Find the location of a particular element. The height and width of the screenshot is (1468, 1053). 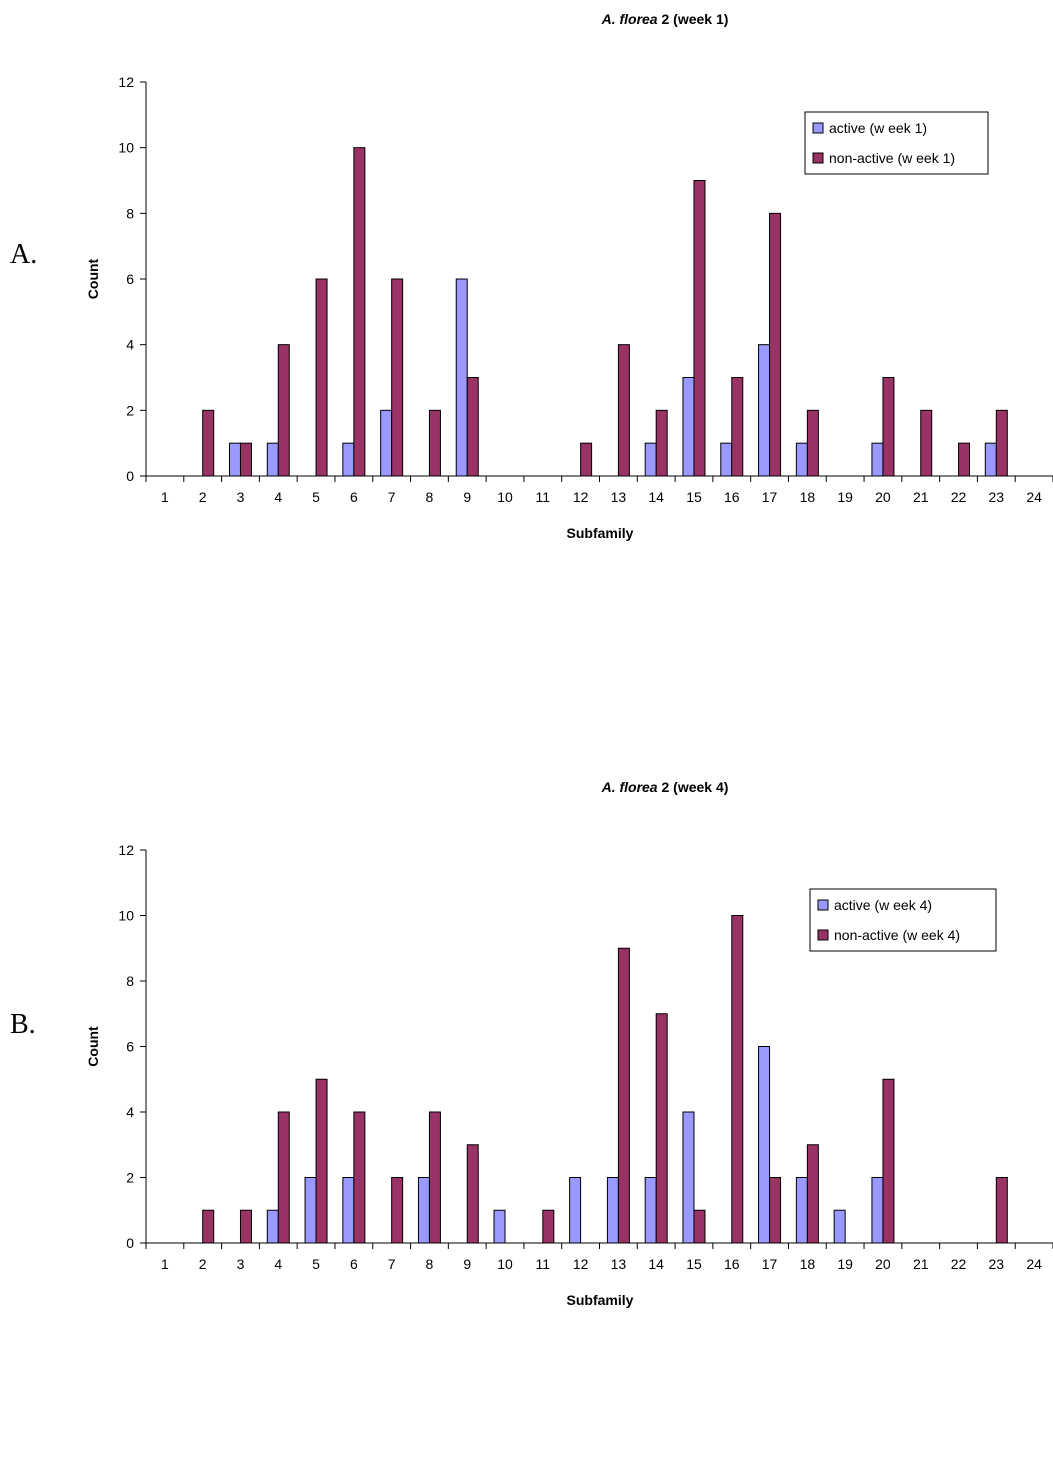

y-tick-label: 4 is located at coordinates (130, 1112).